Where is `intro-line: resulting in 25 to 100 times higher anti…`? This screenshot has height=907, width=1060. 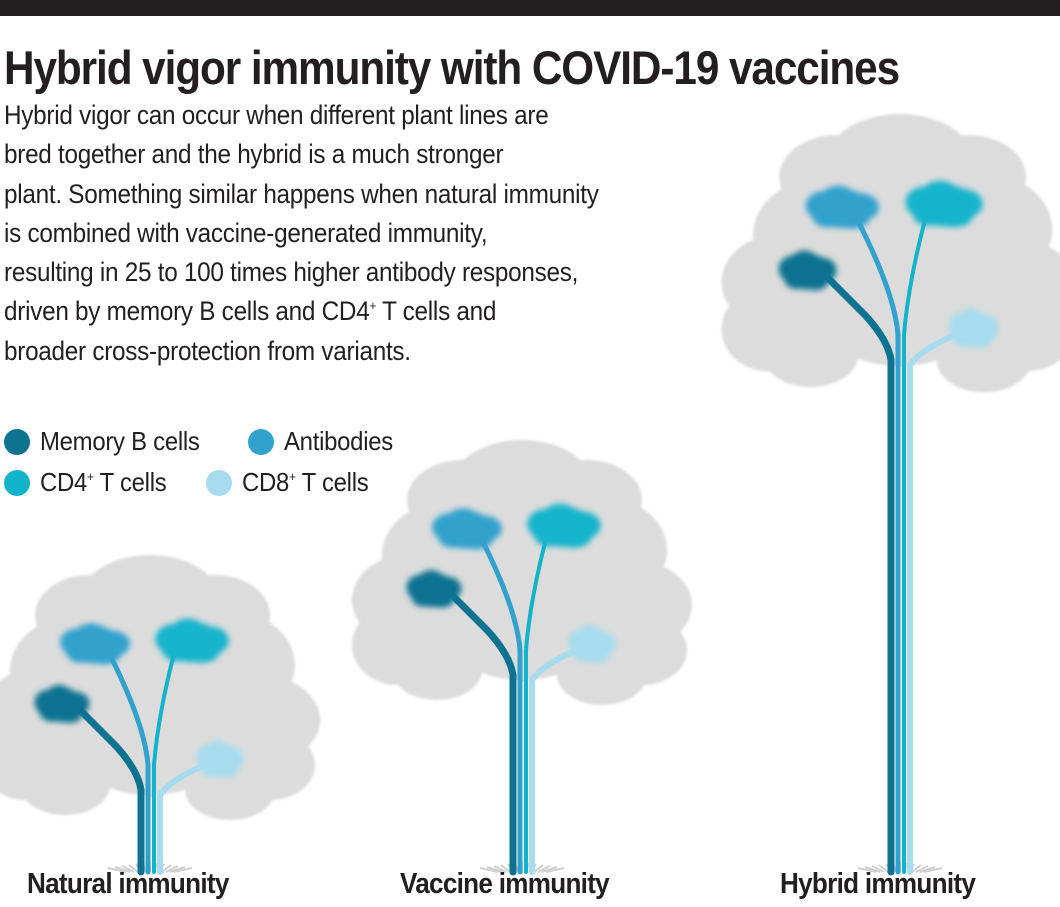
intro-line: resulting in 25 to 100 times higher anti… is located at coordinates (291, 272).